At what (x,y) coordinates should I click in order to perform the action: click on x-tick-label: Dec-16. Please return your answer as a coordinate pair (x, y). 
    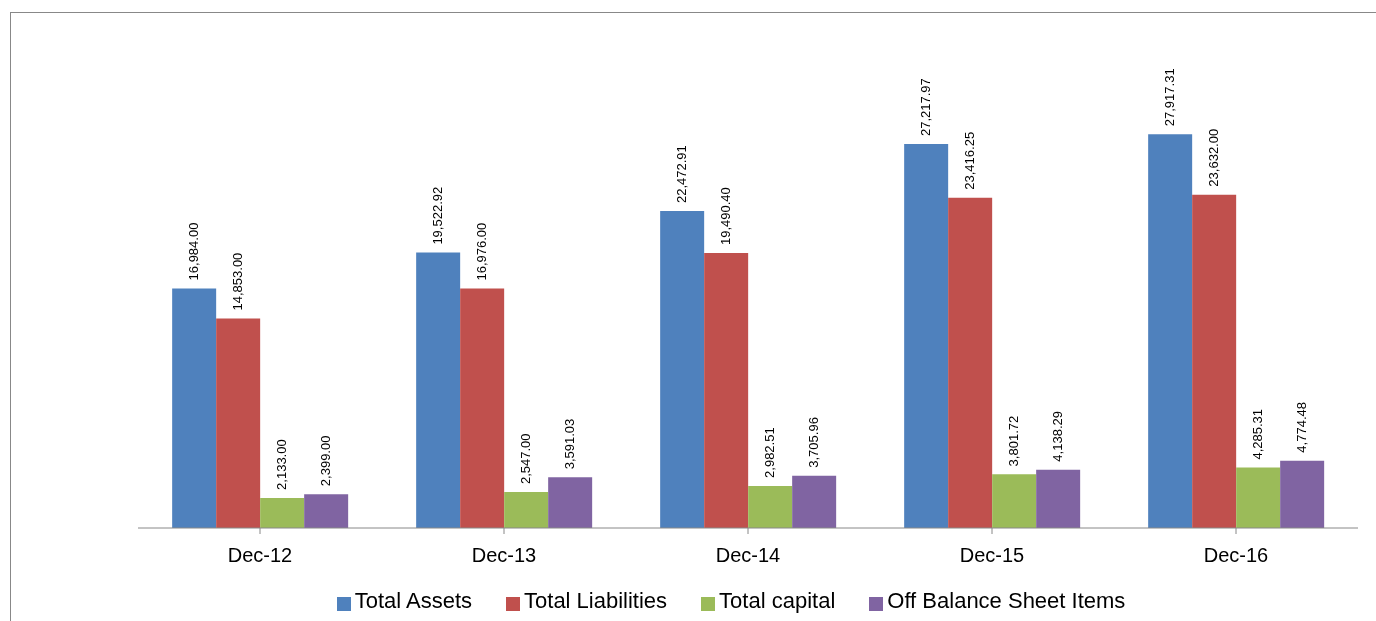
    Looking at the image, I should click on (1236, 555).